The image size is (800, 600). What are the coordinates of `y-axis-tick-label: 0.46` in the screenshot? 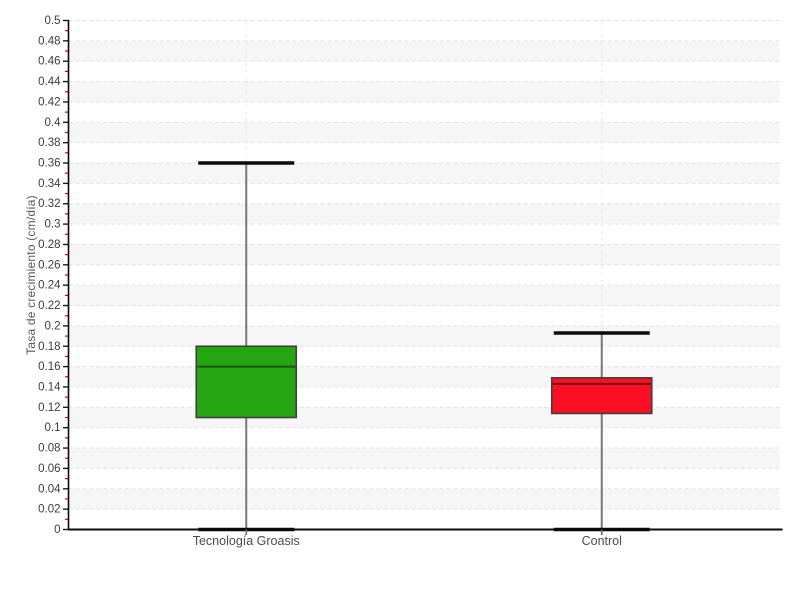 It's located at (49, 62).